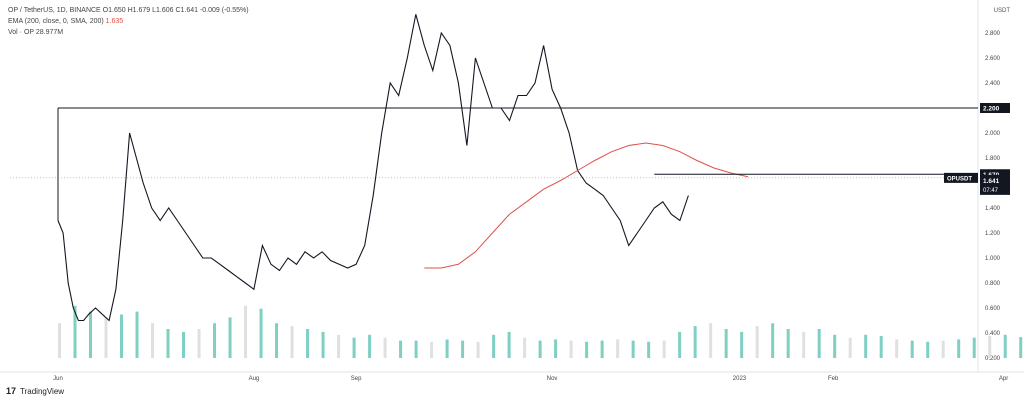 This screenshot has height=402, width=1024. I want to click on legend-ema: EMA (200, close, 0, SMA, 200) 1.635, so click(128, 21).